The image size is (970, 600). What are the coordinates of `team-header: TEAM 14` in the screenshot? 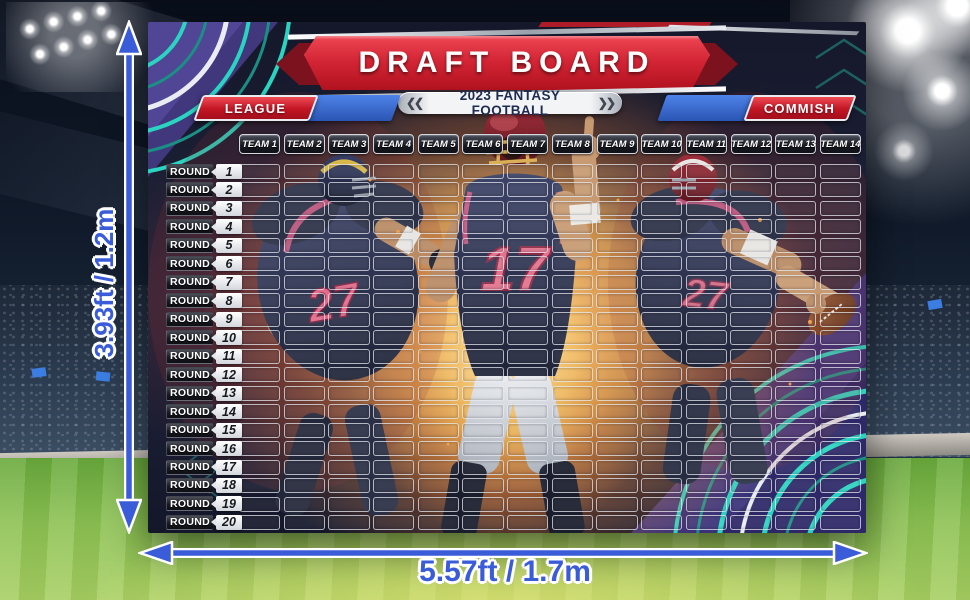 It's located at (840, 144).